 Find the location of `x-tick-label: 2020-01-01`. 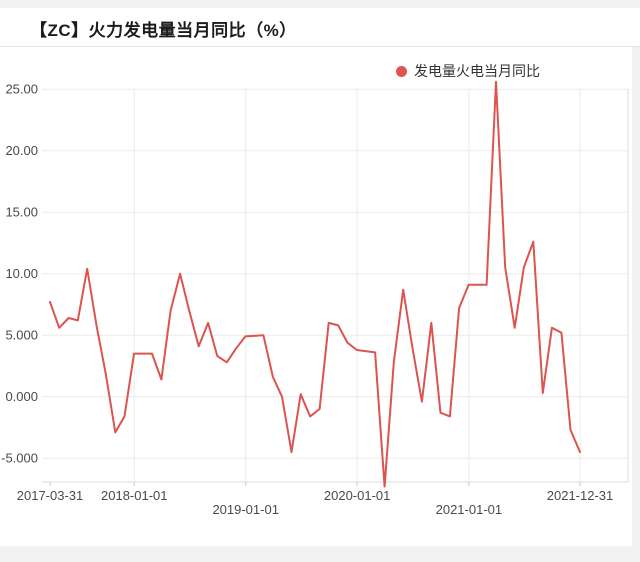

x-tick-label: 2020-01-01 is located at coordinates (357, 495).